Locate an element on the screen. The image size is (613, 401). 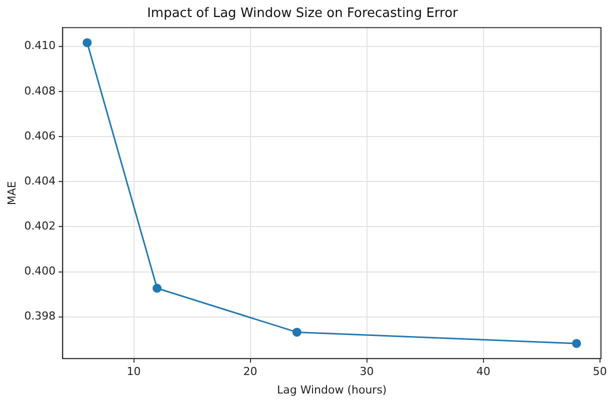
y-tick-label: 0.400 is located at coordinates (40, 271).